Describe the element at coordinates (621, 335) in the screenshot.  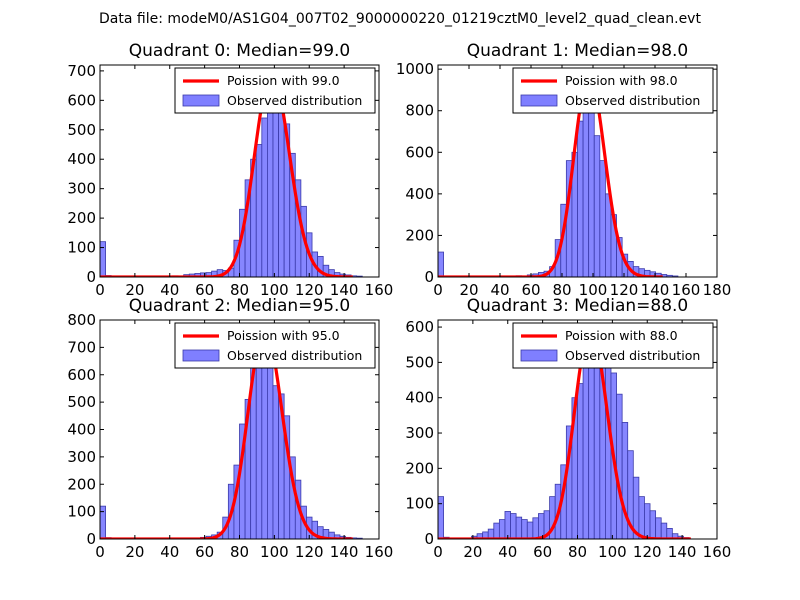
I see `legend-label-poisson: Poission with 88.0` at that location.